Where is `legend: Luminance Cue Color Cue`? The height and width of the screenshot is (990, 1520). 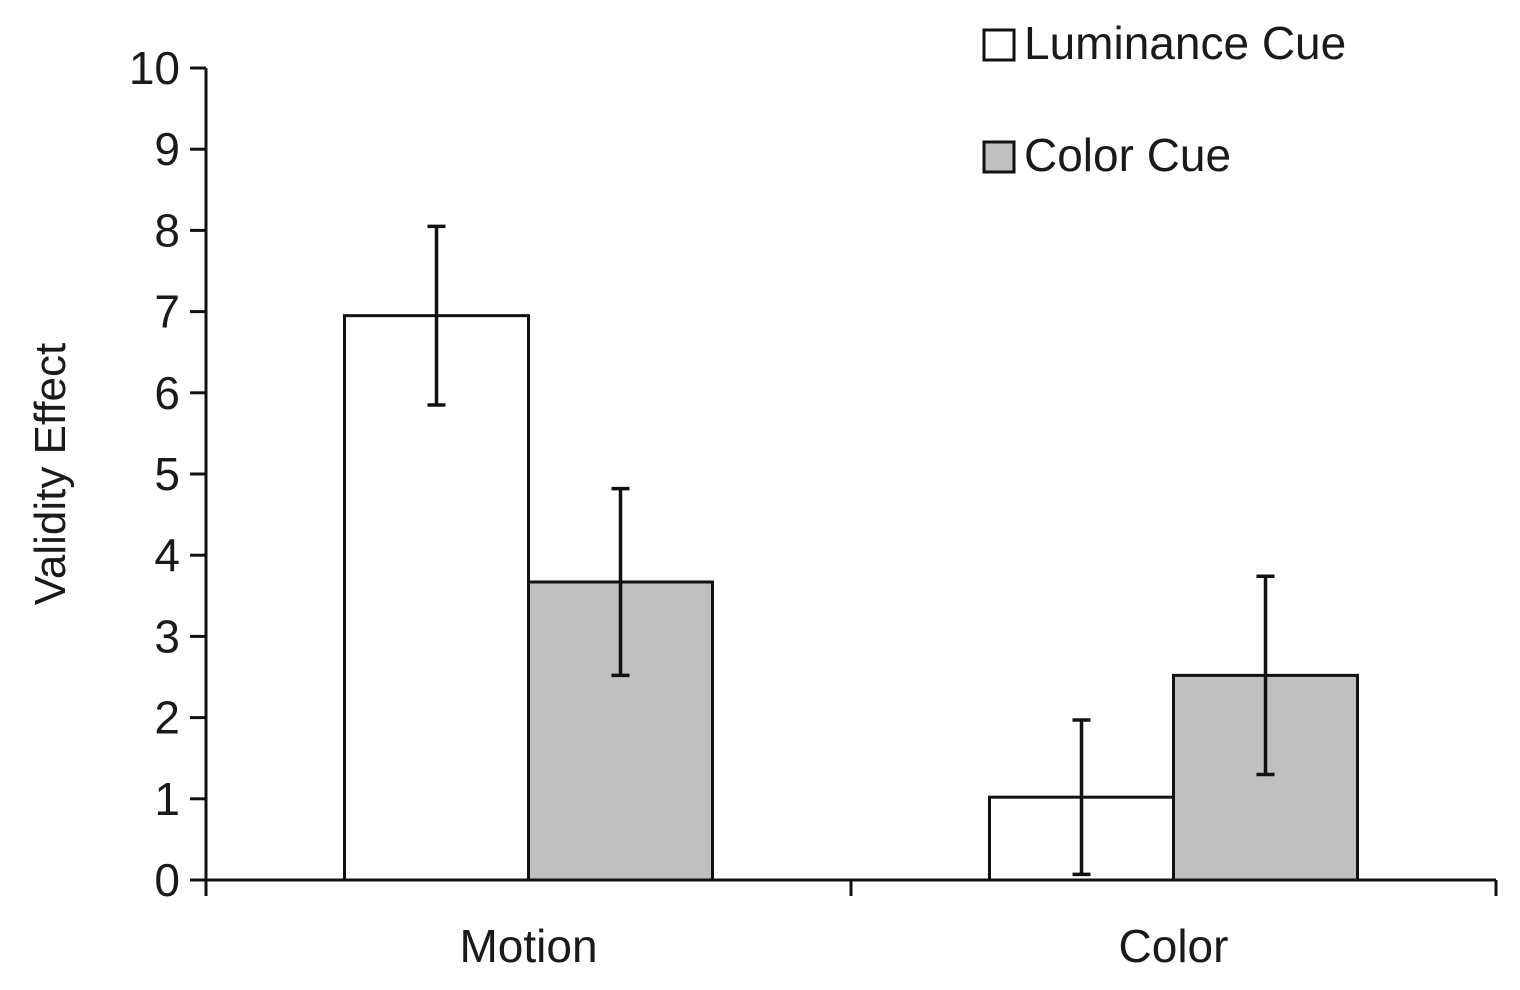
legend: Luminance Cue Color Cue is located at coordinates (1164, 99).